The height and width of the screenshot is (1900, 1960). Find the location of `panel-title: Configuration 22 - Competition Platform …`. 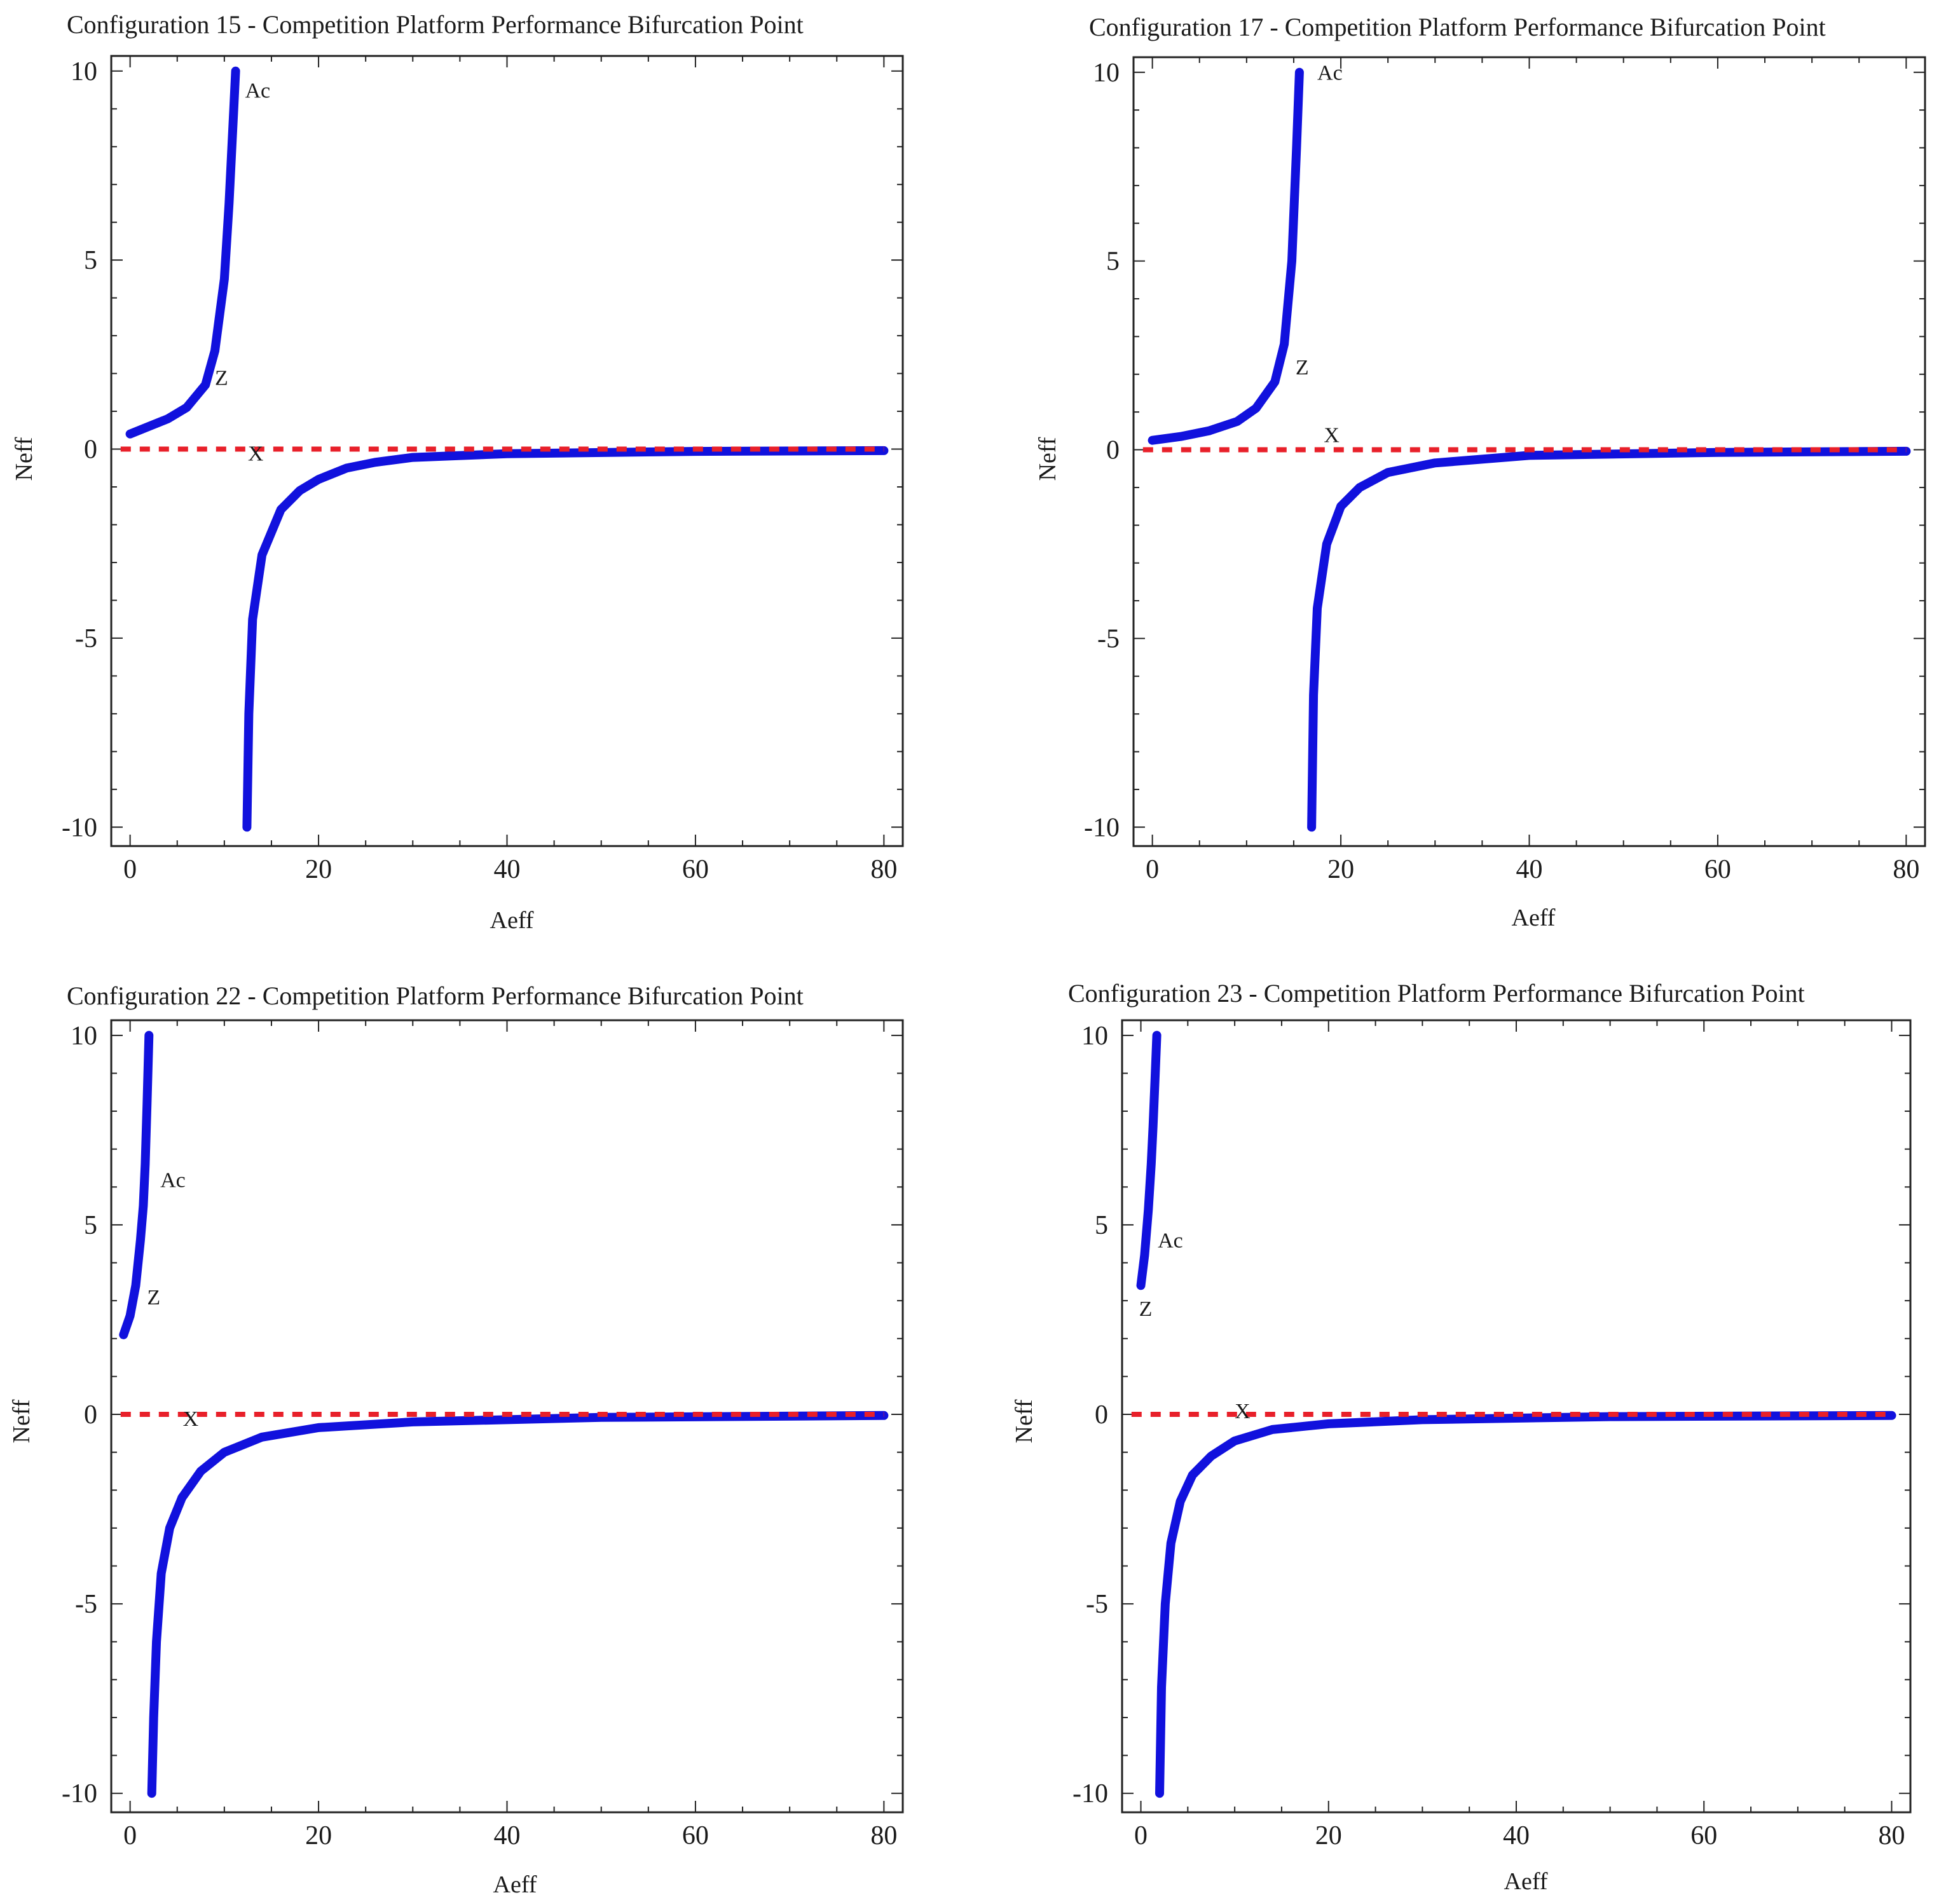

panel-title: Configuration 22 - Competition Platform … is located at coordinates (435, 995).